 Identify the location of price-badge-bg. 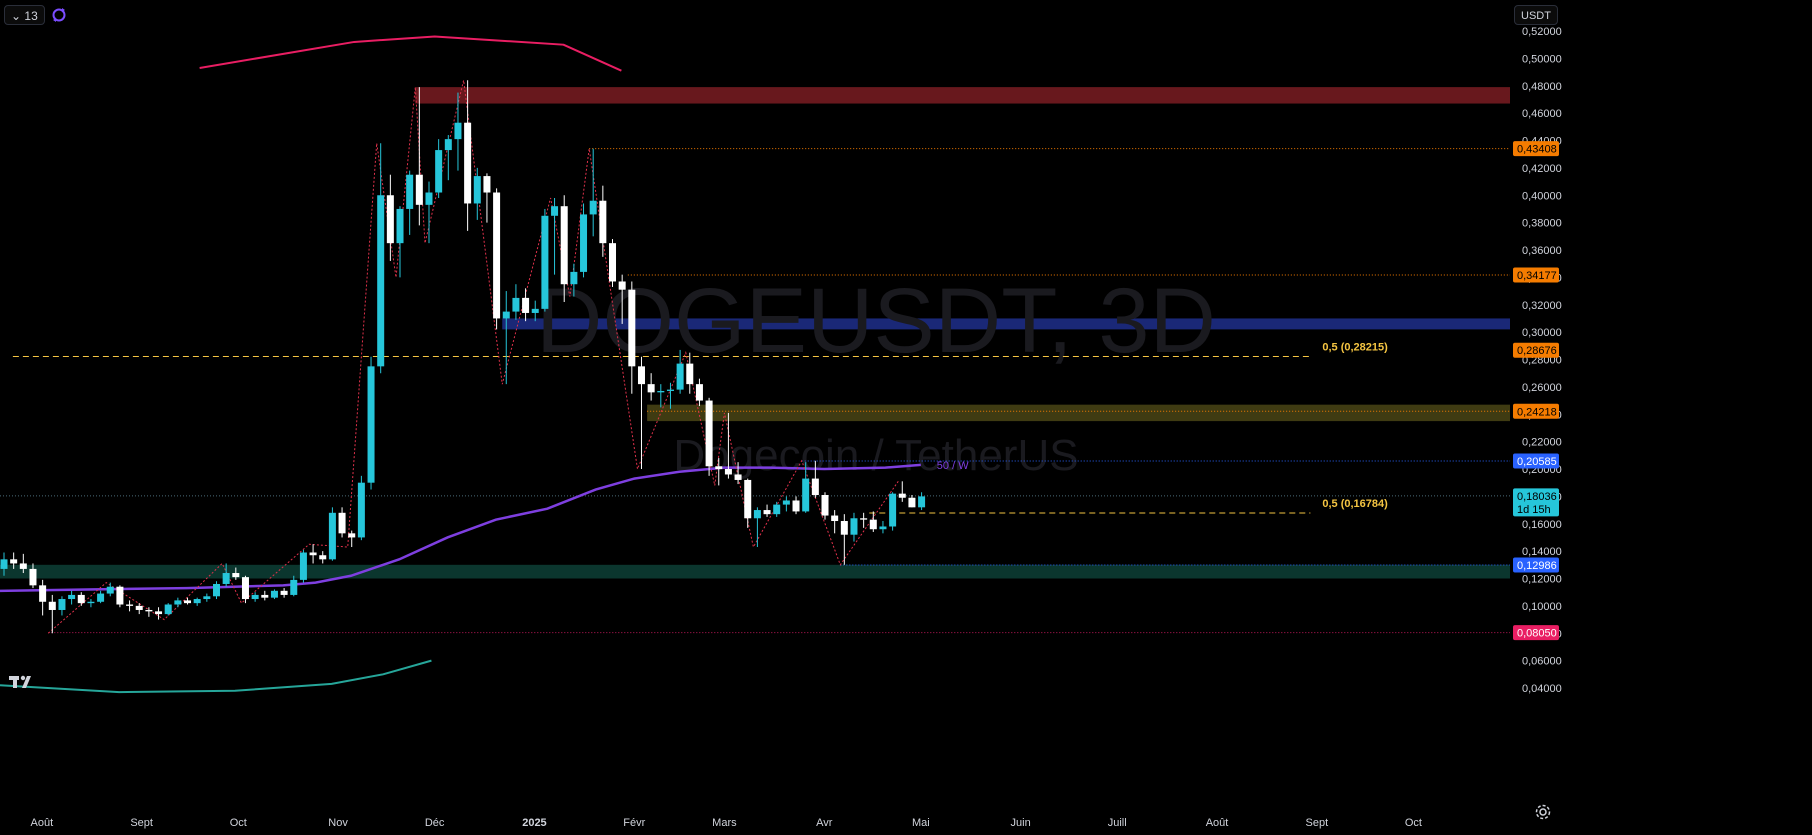
(1536, 502).